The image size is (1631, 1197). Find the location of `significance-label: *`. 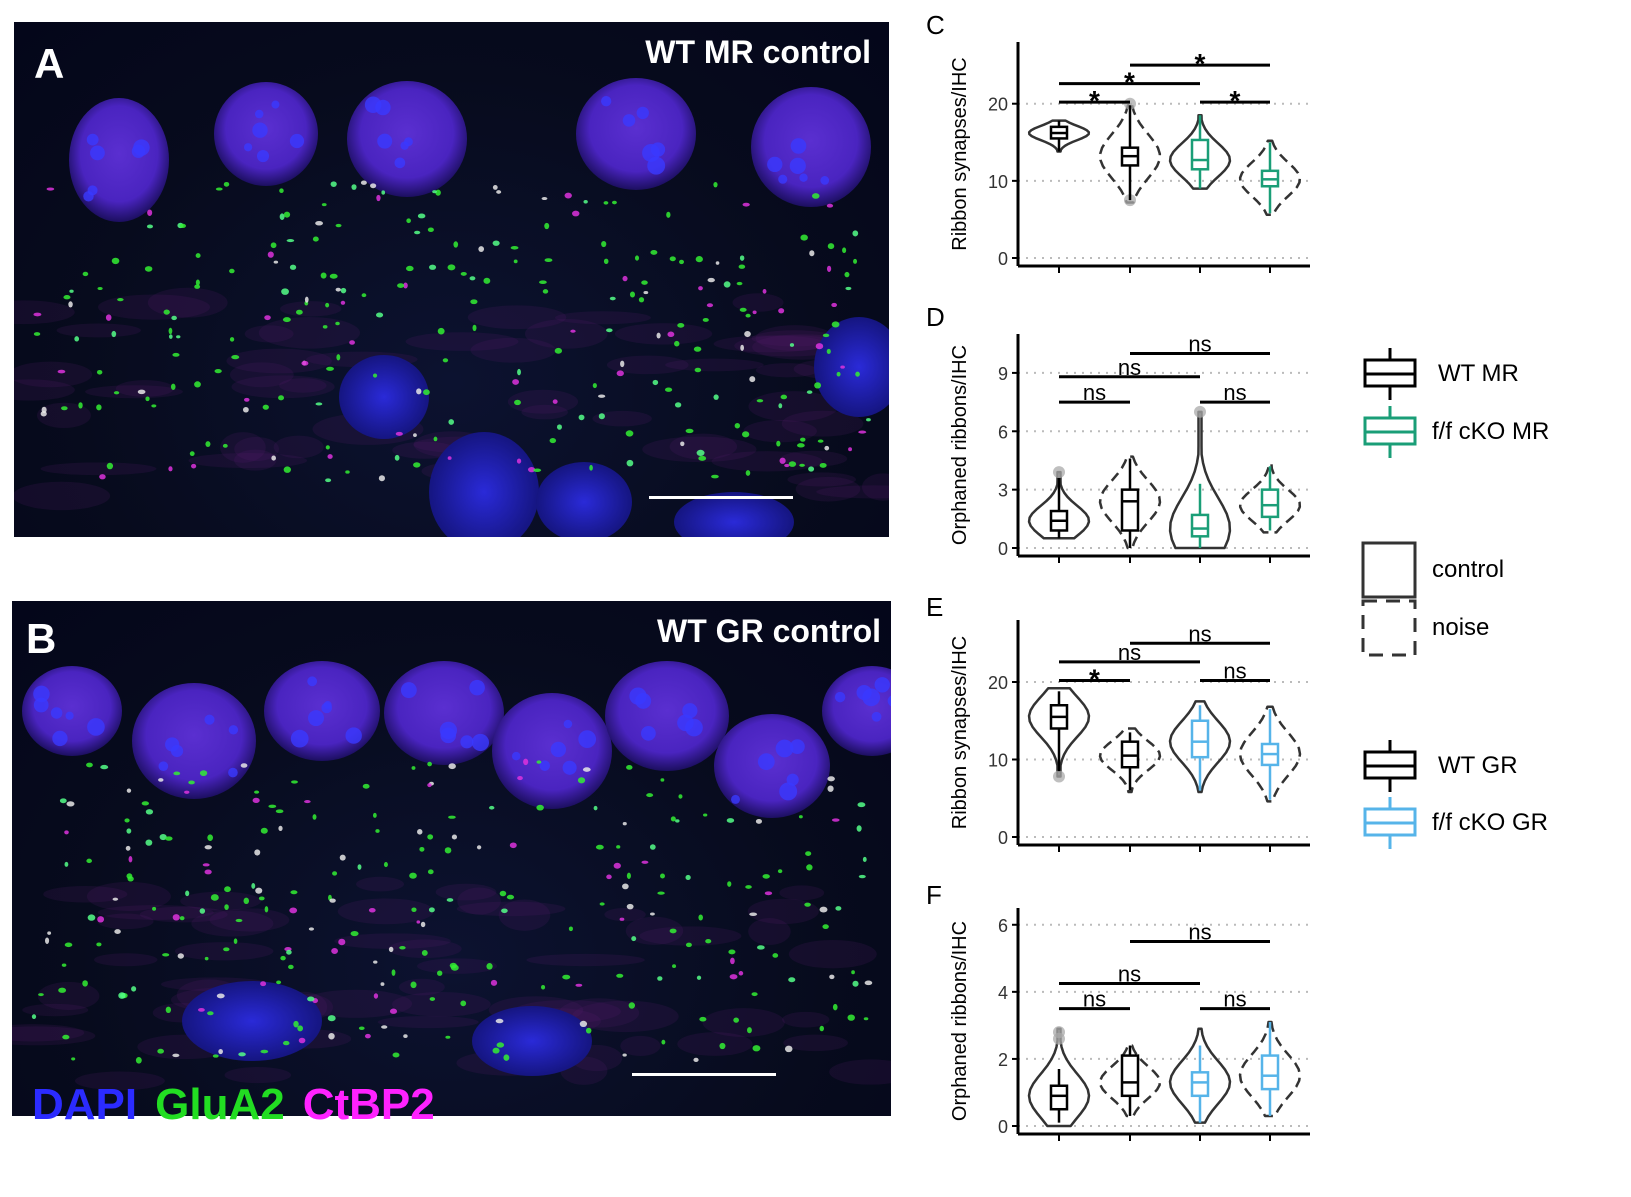

significance-label: * is located at coordinates (1094, 678).